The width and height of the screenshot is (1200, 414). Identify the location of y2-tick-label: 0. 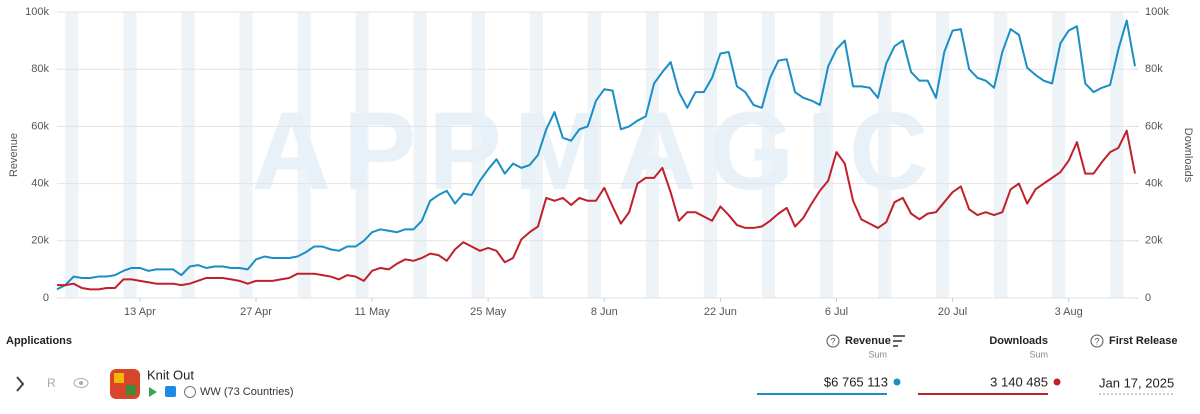
(1148, 298).